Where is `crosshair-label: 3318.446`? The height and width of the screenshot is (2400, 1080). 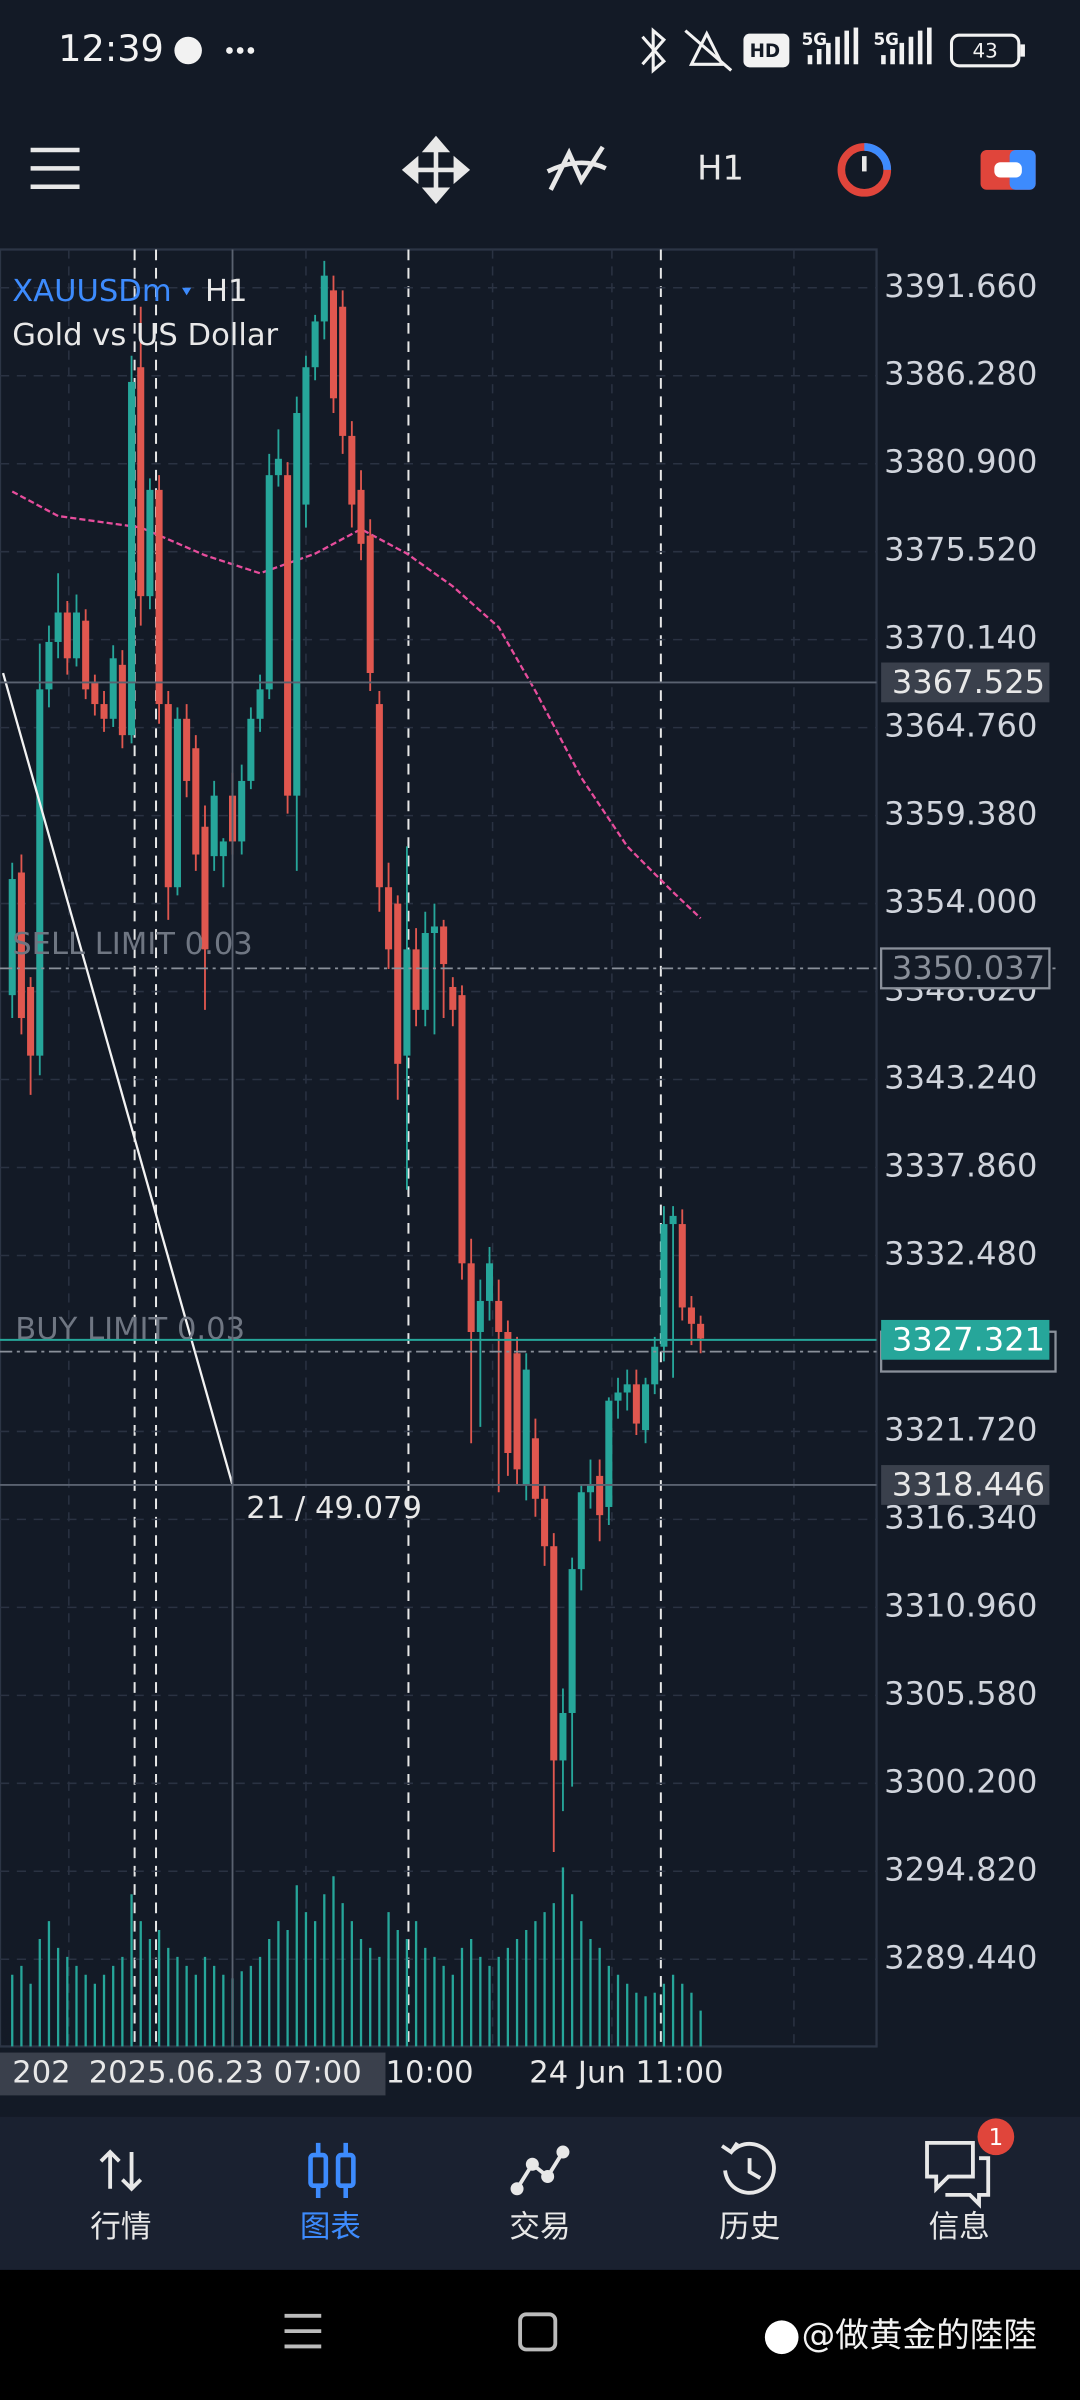 crosshair-label: 3318.446 is located at coordinates (968, 1484).